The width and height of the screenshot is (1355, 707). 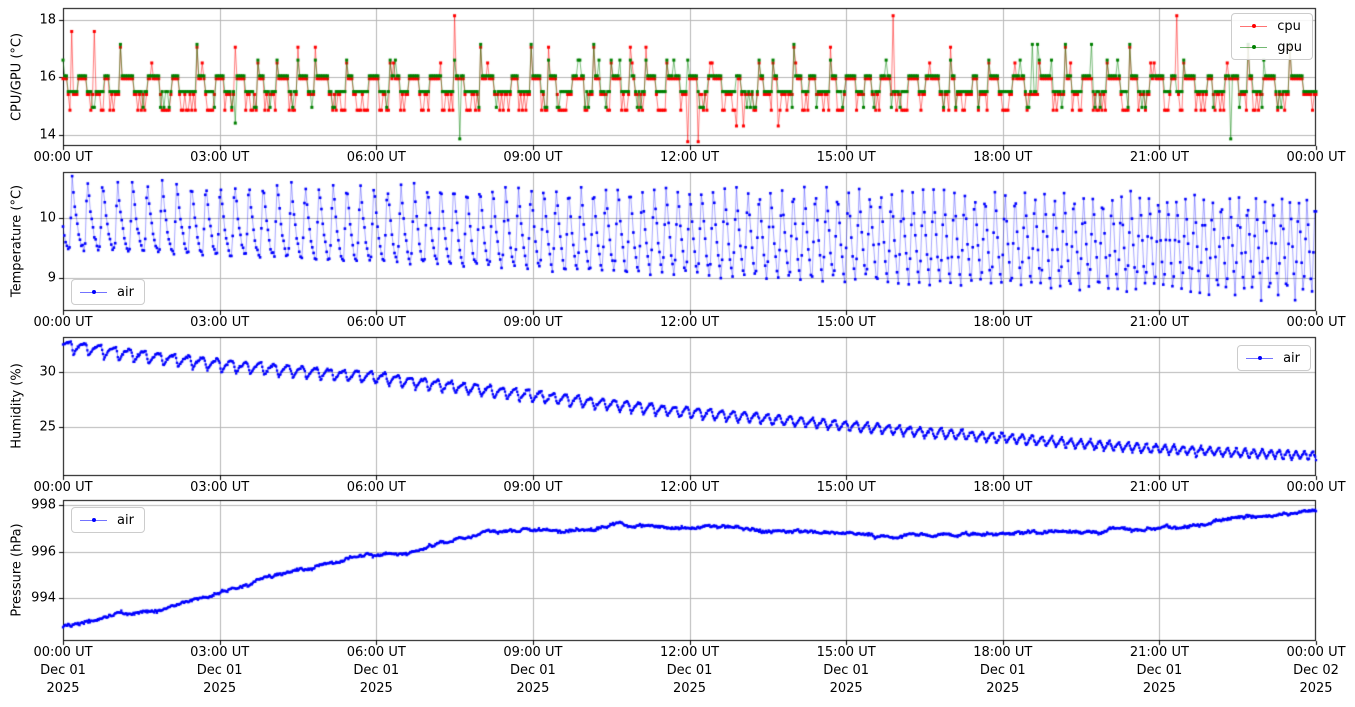 I want to click on y-tick-label: 10, so click(x=47, y=218).